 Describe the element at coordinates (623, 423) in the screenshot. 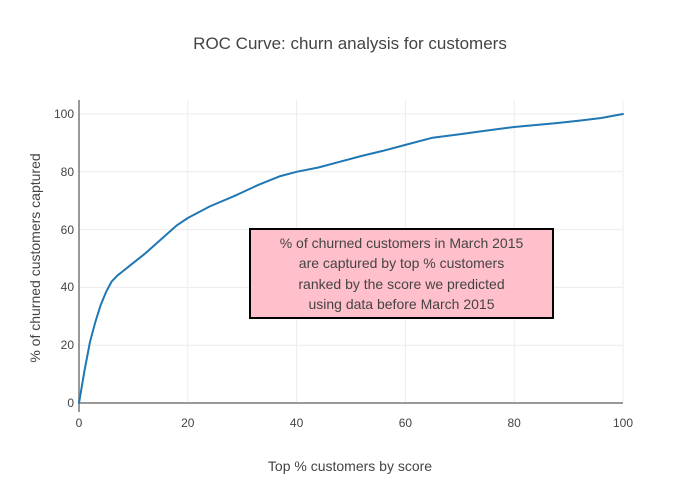

I see `x-tick-label: 100` at that location.